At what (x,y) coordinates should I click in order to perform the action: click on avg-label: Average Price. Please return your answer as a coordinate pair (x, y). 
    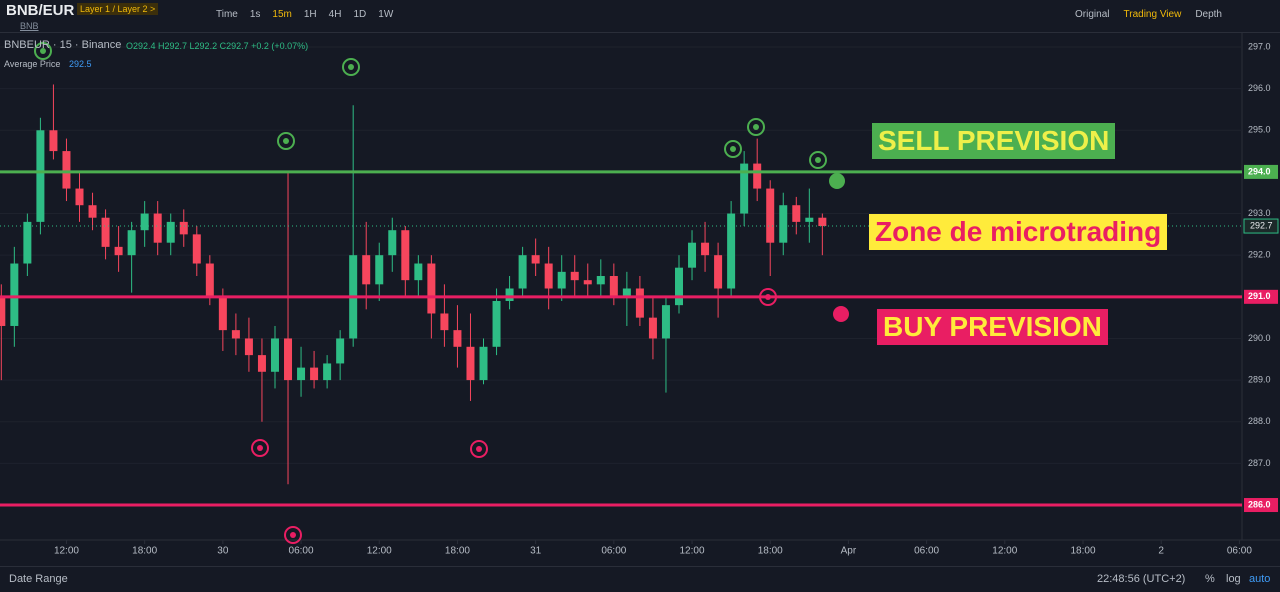
    Looking at the image, I should click on (32, 64).